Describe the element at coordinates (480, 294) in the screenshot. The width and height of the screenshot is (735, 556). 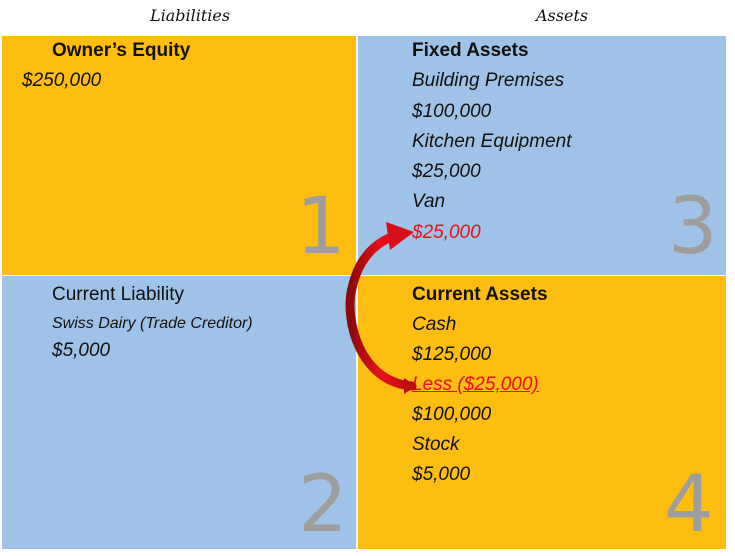
I see `current-assets-title: Current Assets` at that location.